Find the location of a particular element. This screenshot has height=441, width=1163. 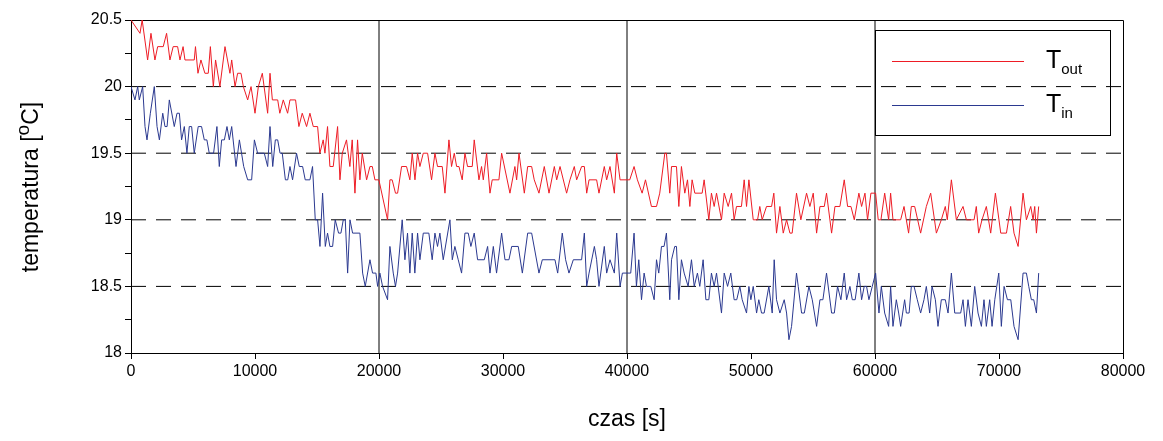

y-tick-label: 20 is located at coordinates (113, 86).